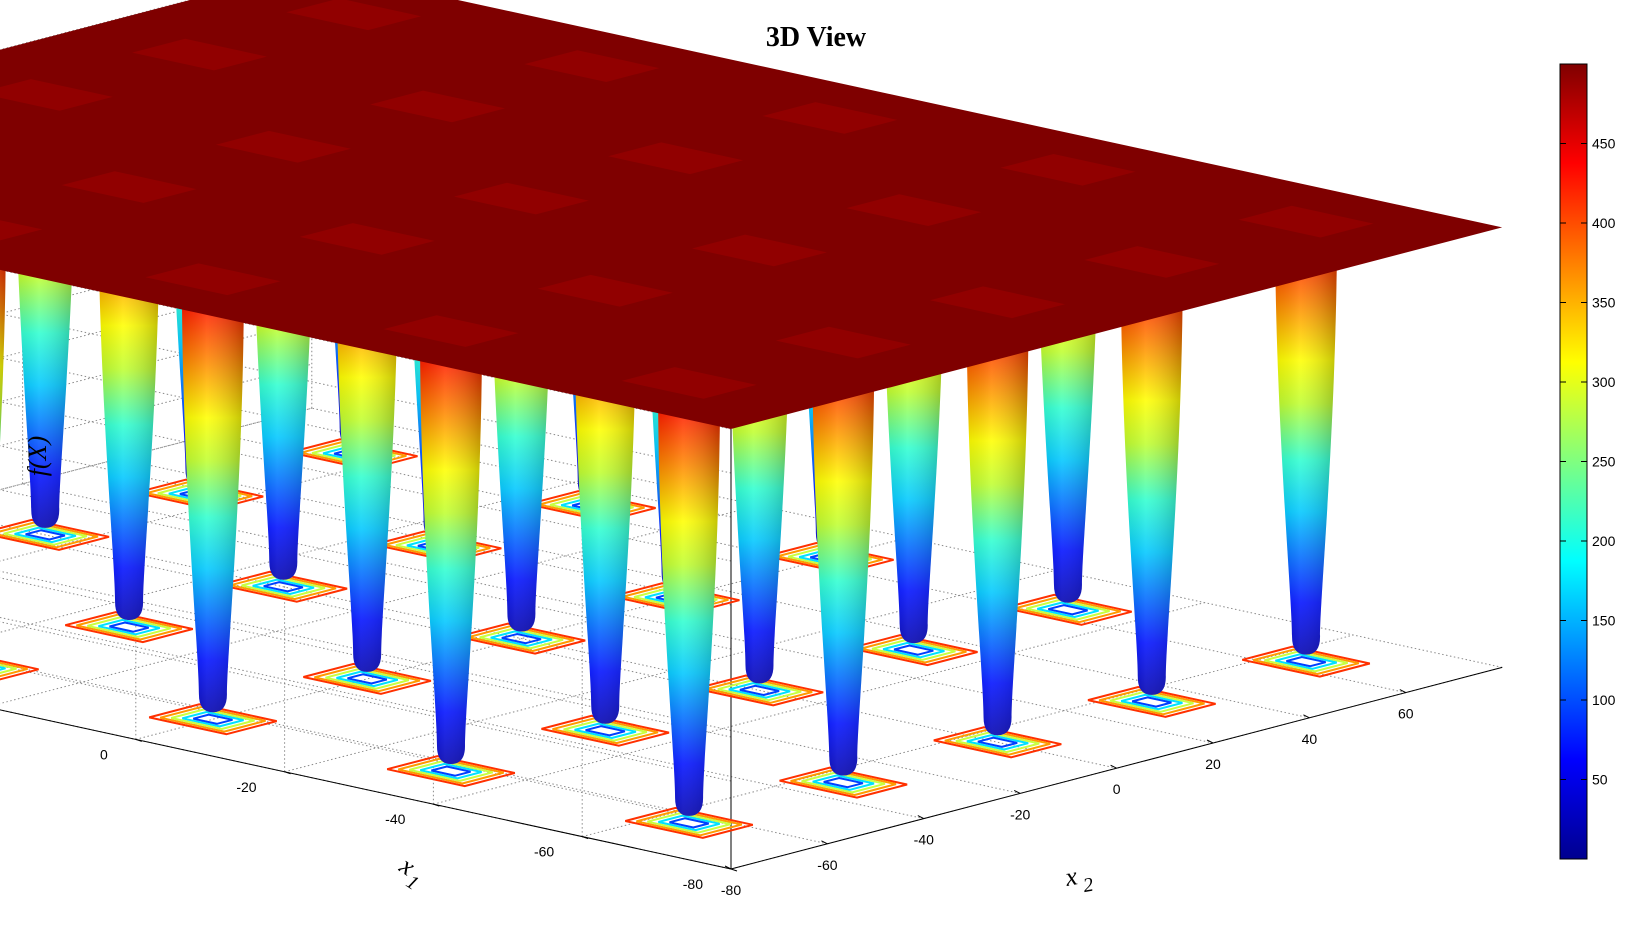 The image size is (1632, 945). I want to click on colorbar-tick-label: 300, so click(1604, 382).